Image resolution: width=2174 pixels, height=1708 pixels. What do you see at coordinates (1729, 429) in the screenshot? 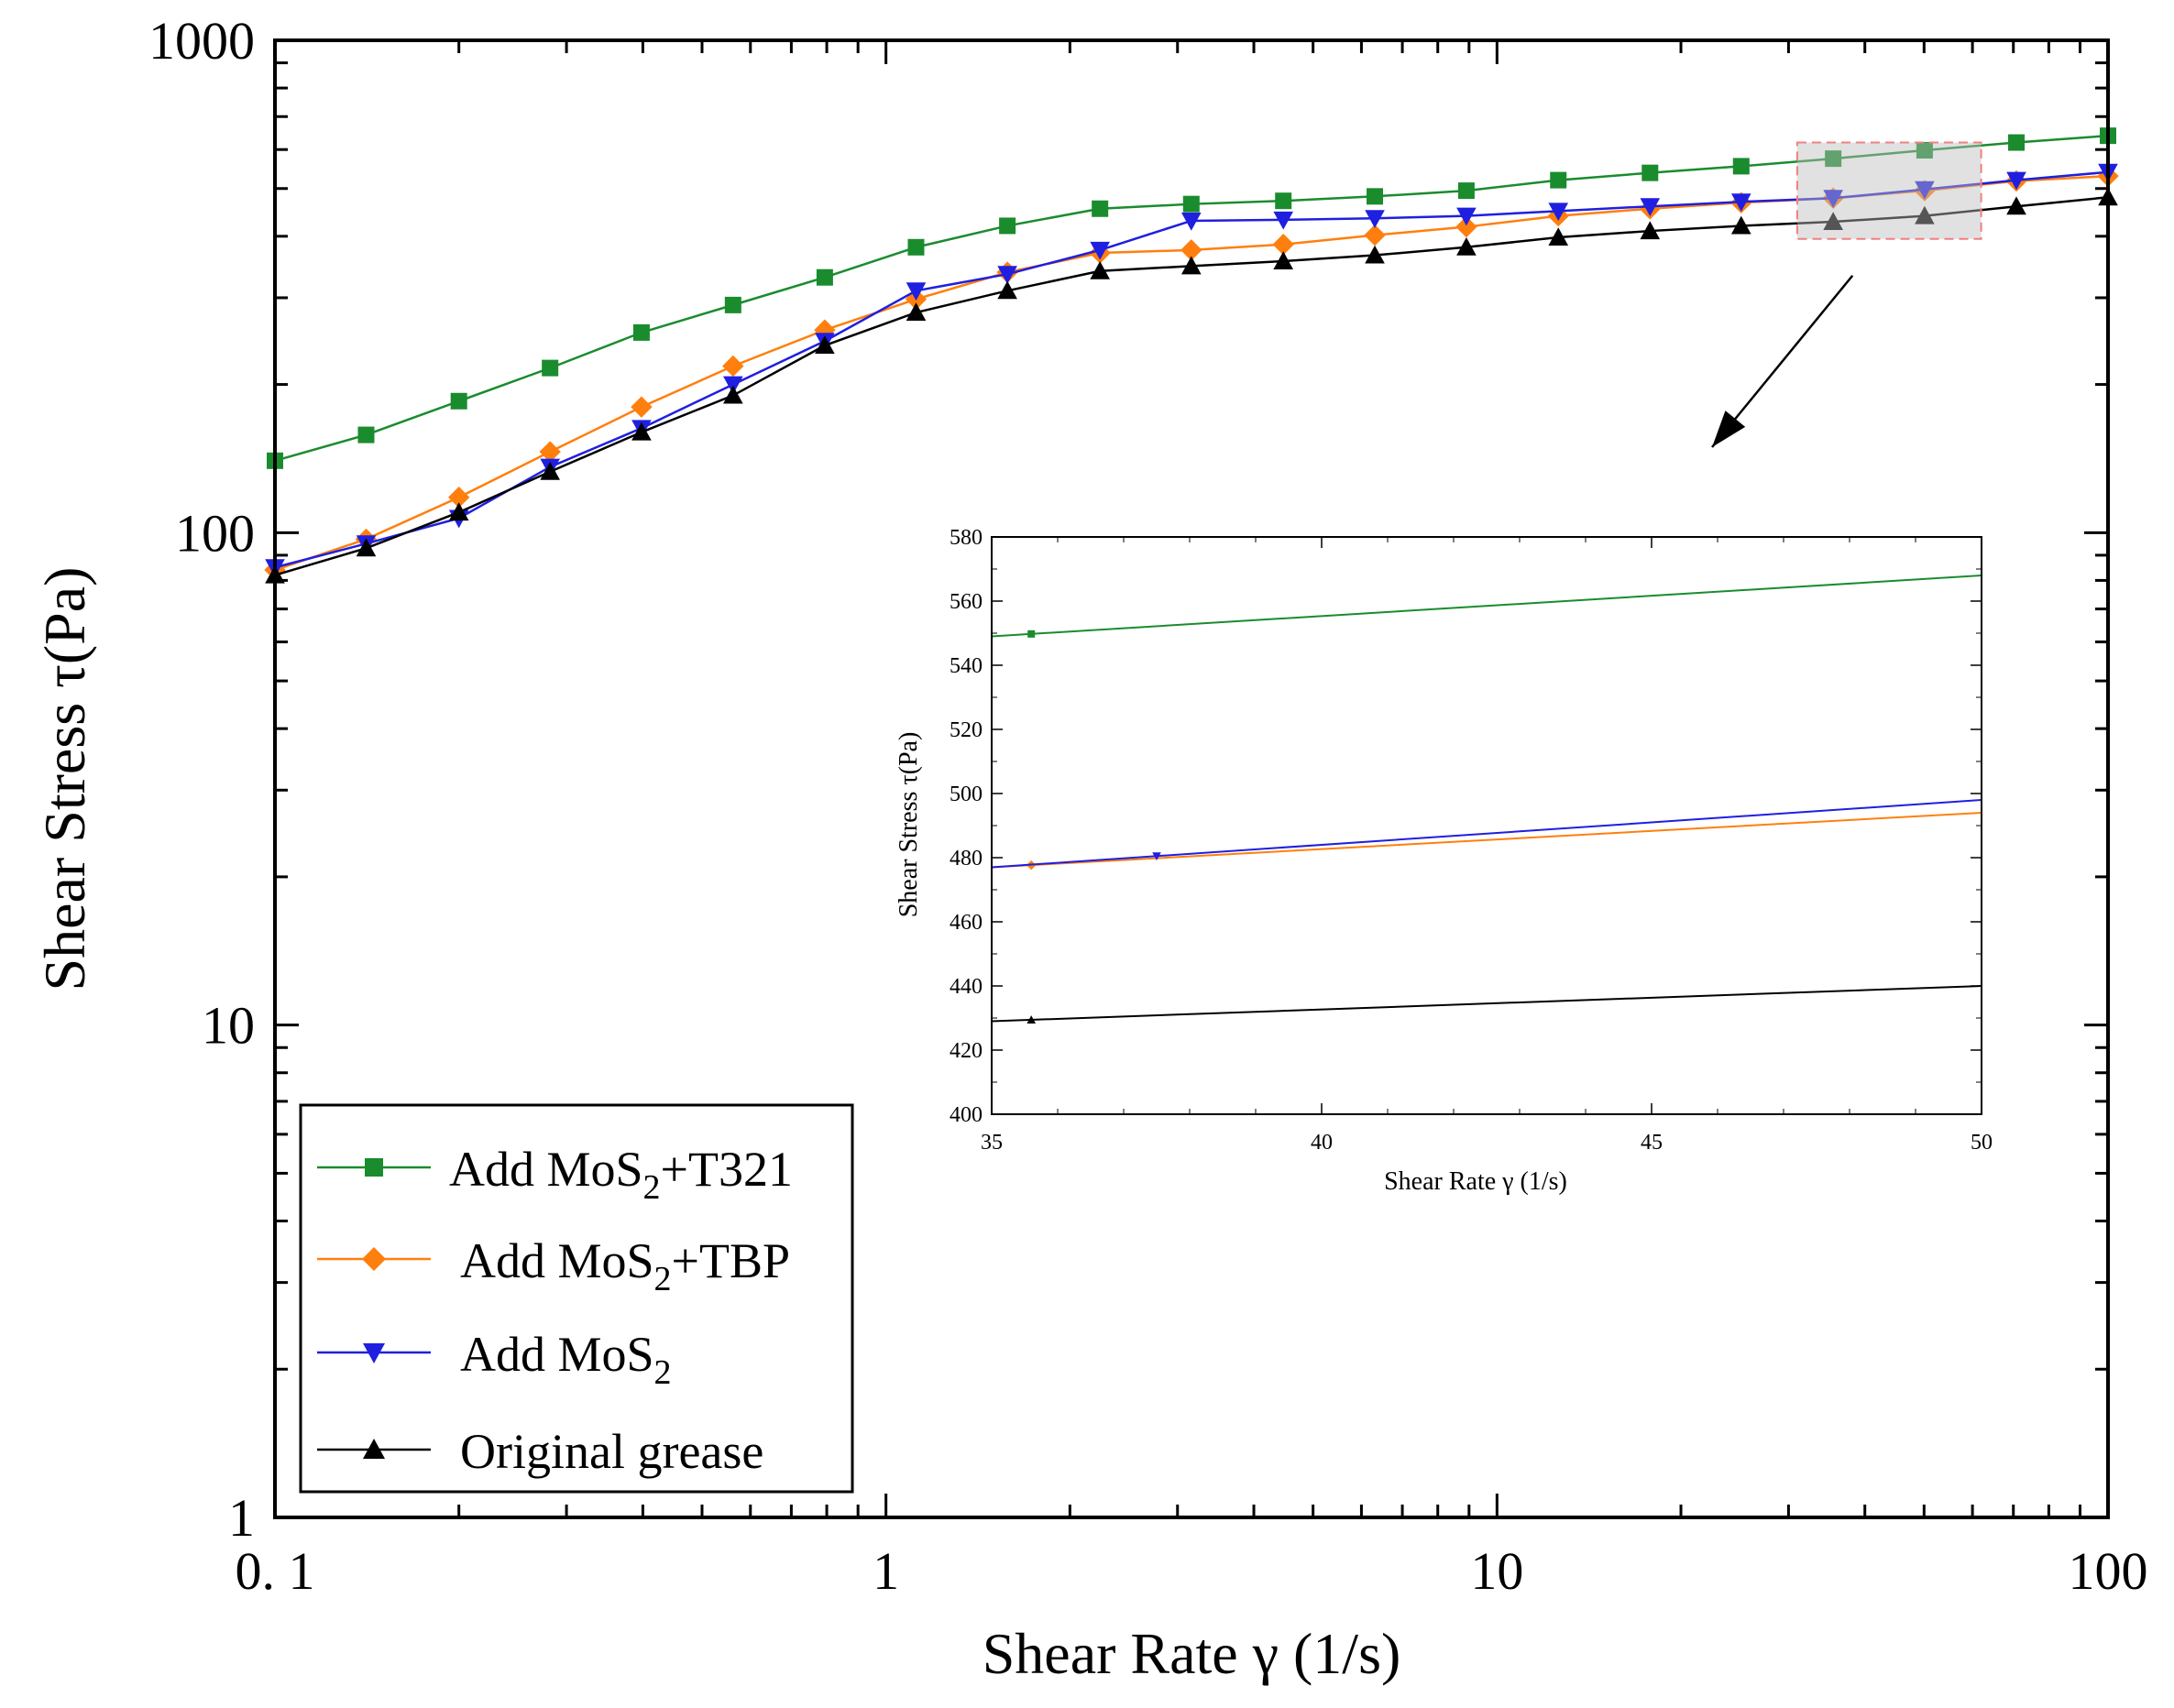
I see `zoom-arrow-head` at bounding box center [1729, 429].